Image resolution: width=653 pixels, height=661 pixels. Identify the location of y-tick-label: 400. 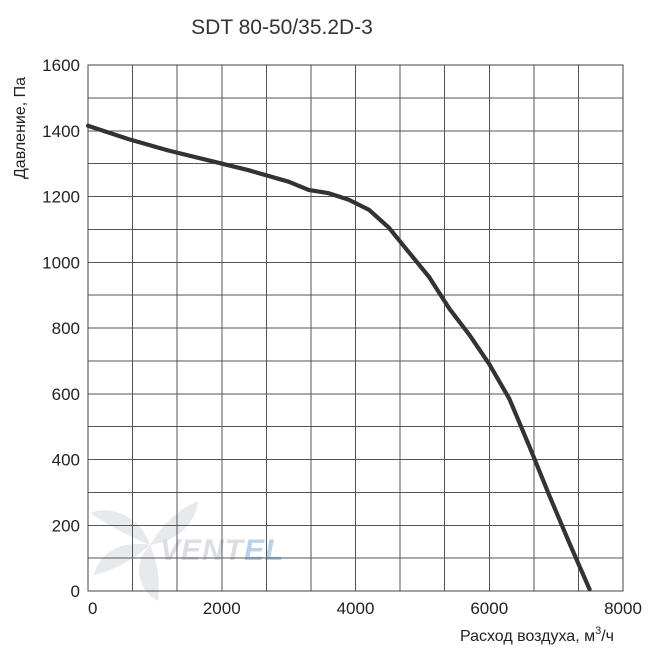
(66, 460).